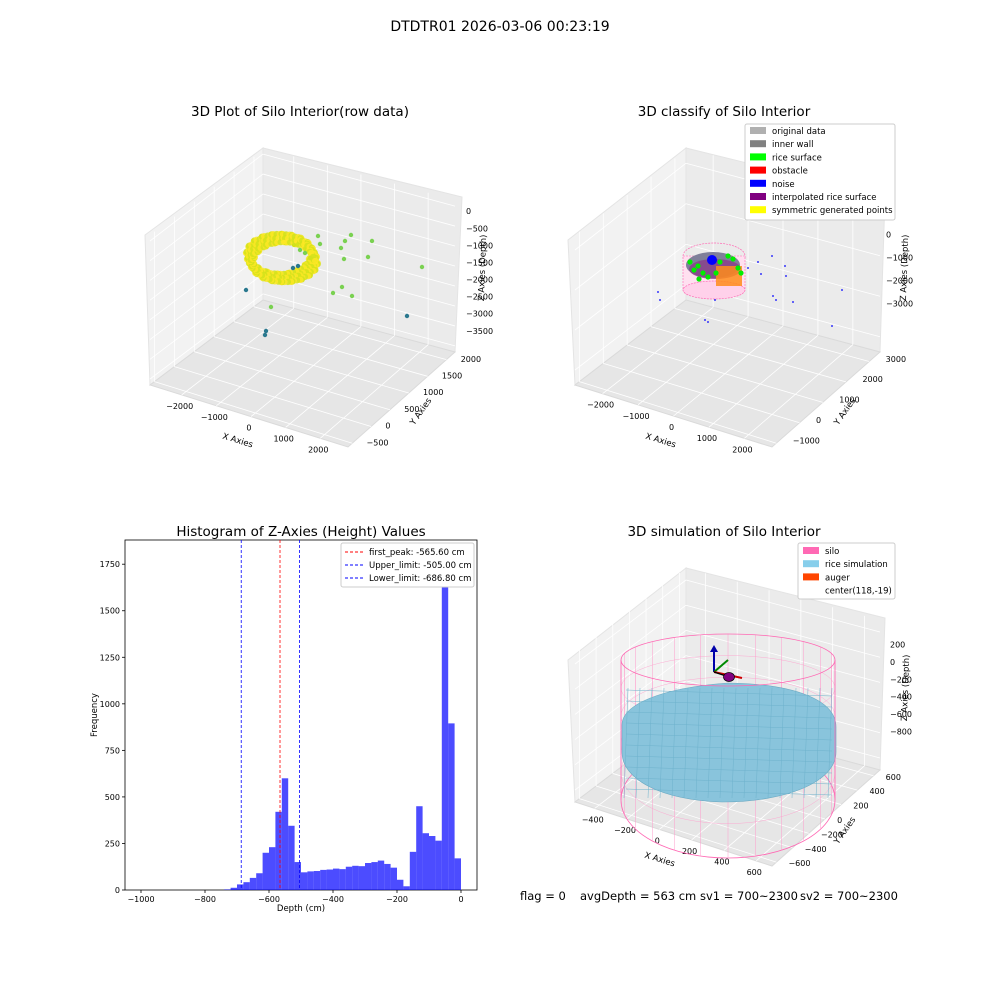 Image resolution: width=1000 pixels, height=1000 pixels. What do you see at coordinates (858, 592) in the screenshot?
I see `legend-label: center(118,-19)` at bounding box center [858, 592].